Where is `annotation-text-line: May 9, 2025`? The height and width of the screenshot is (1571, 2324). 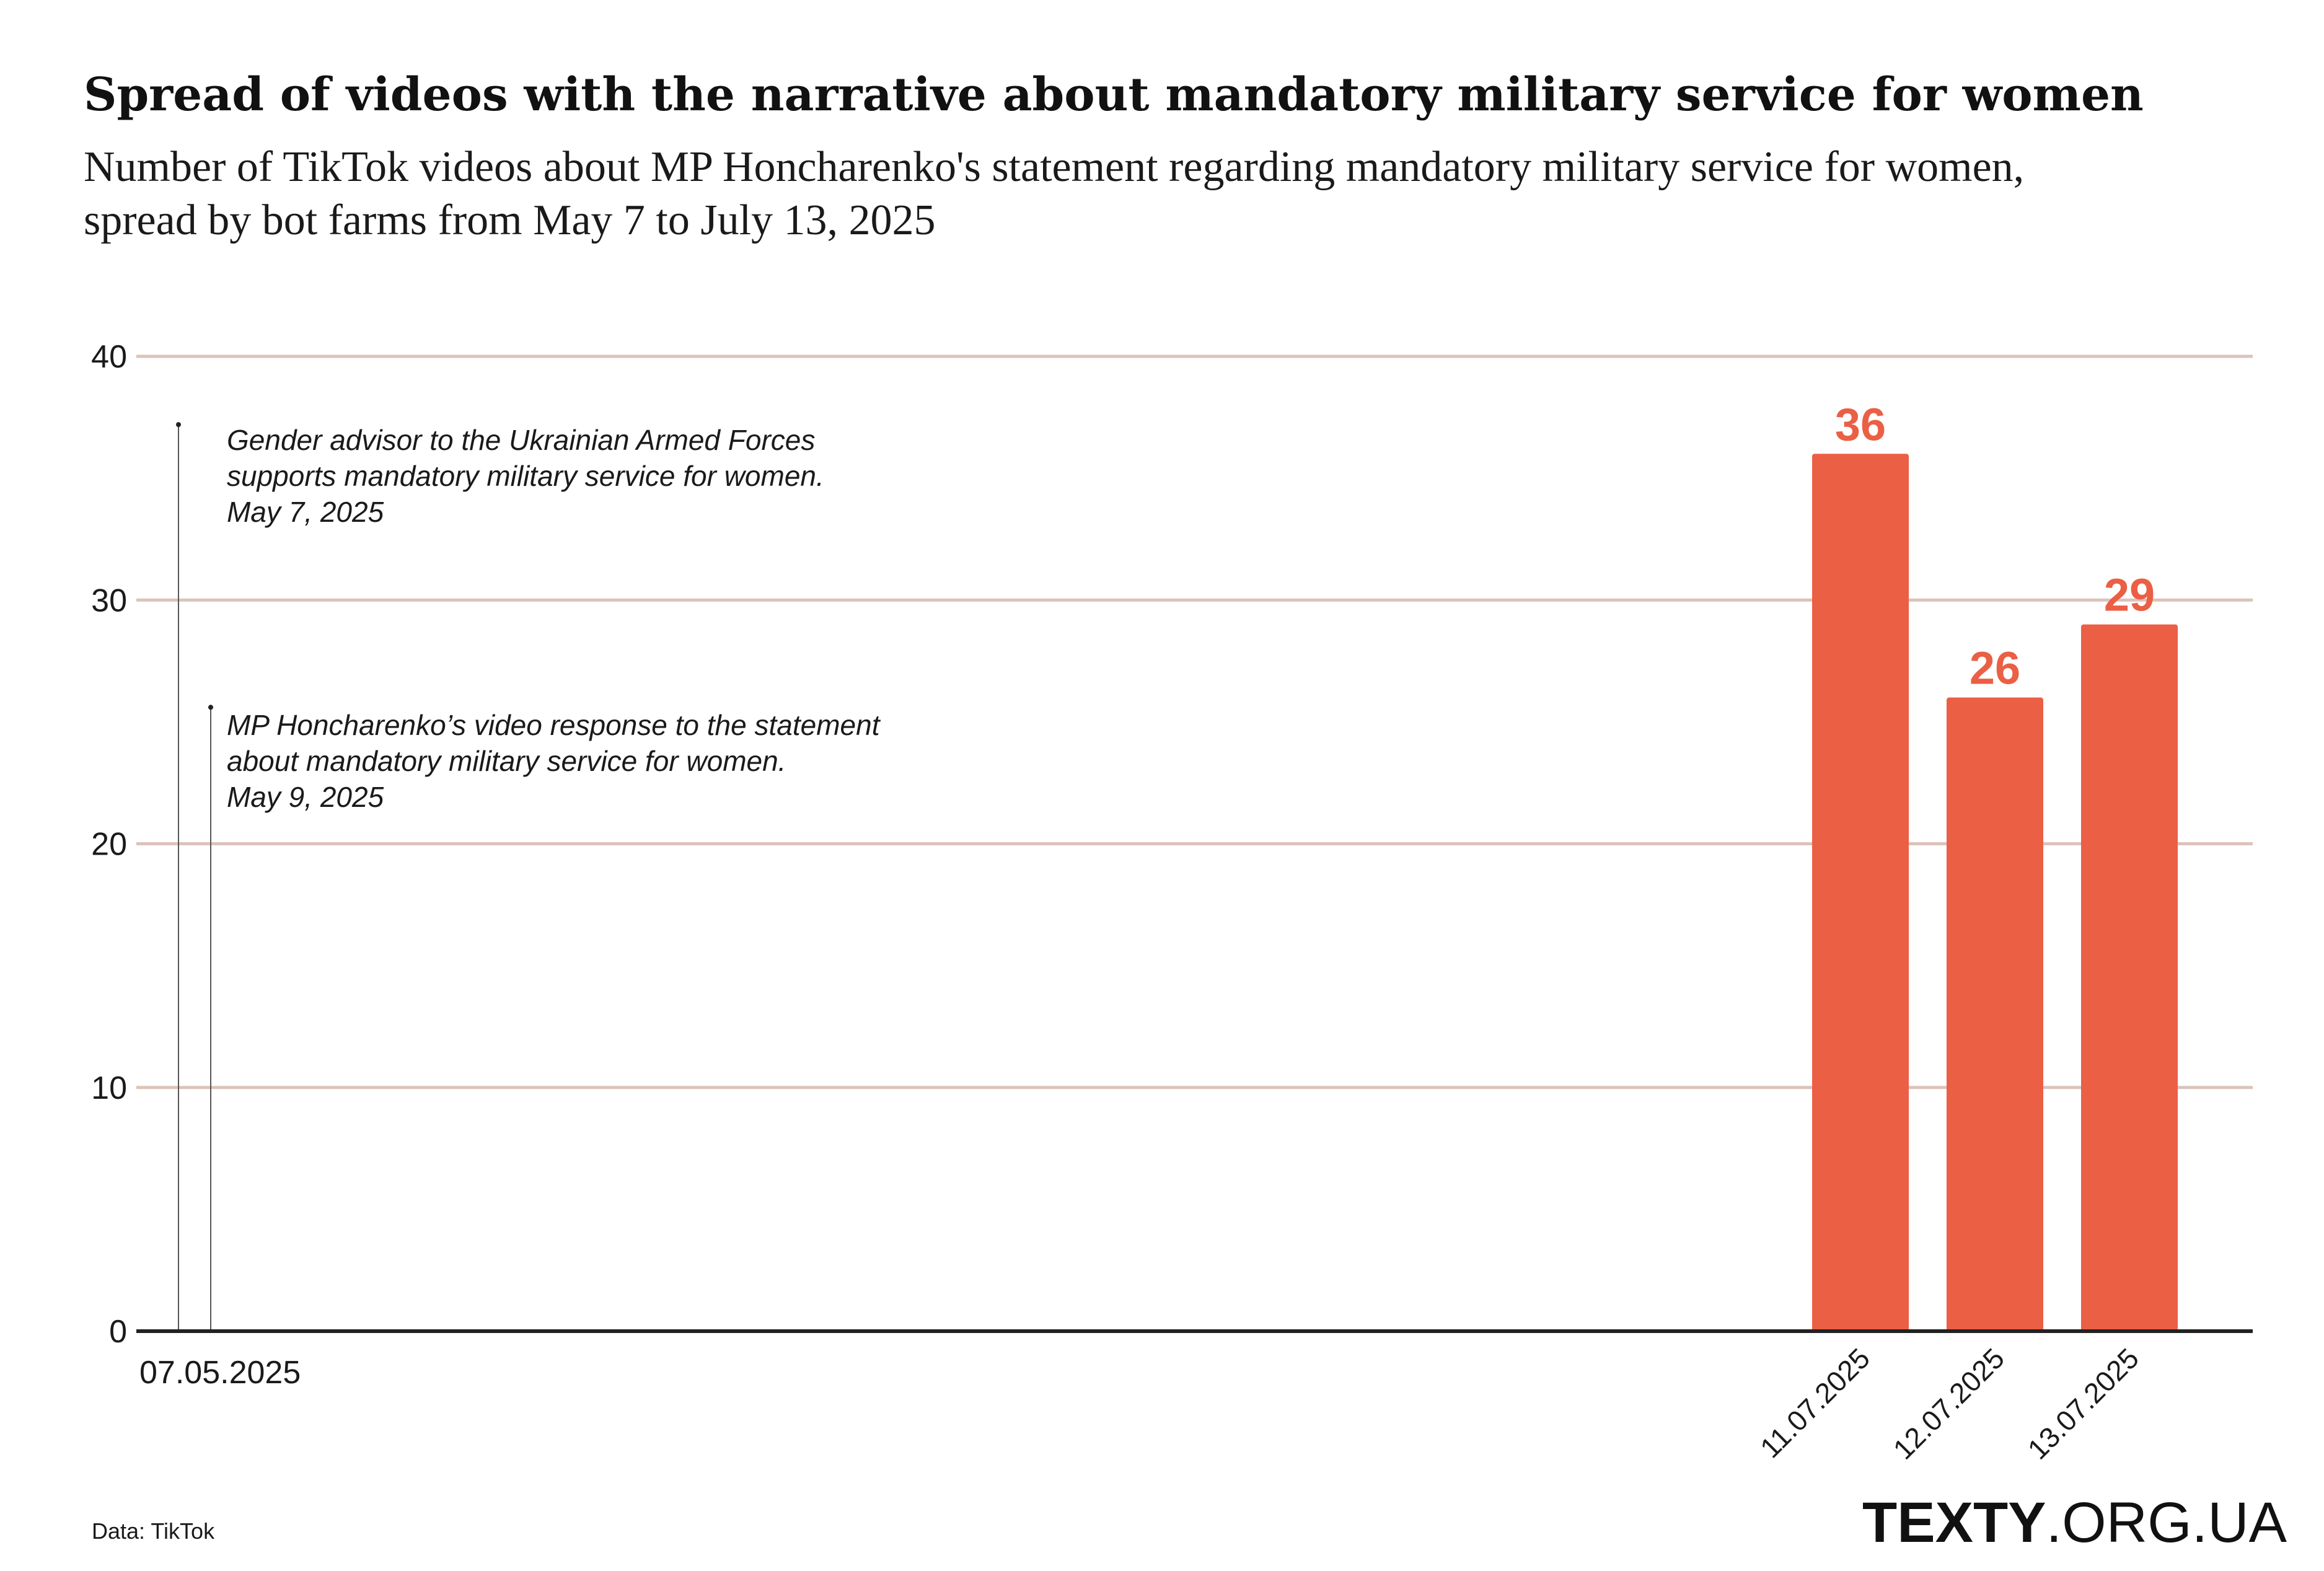
annotation-text-line: May 9, 2025 is located at coordinates (305, 797).